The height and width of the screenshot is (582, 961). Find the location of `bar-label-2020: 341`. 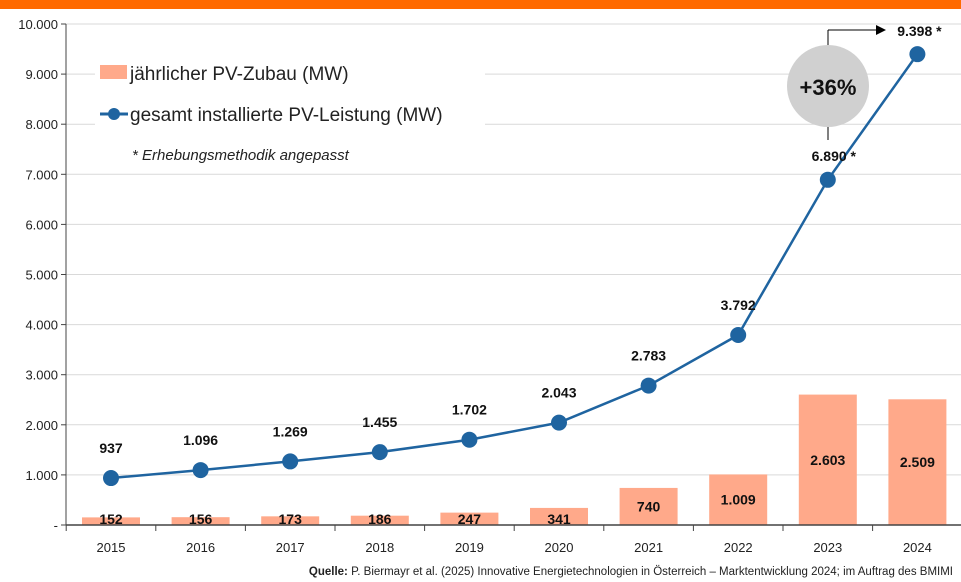

bar-label-2020: 341 is located at coordinates (559, 519).